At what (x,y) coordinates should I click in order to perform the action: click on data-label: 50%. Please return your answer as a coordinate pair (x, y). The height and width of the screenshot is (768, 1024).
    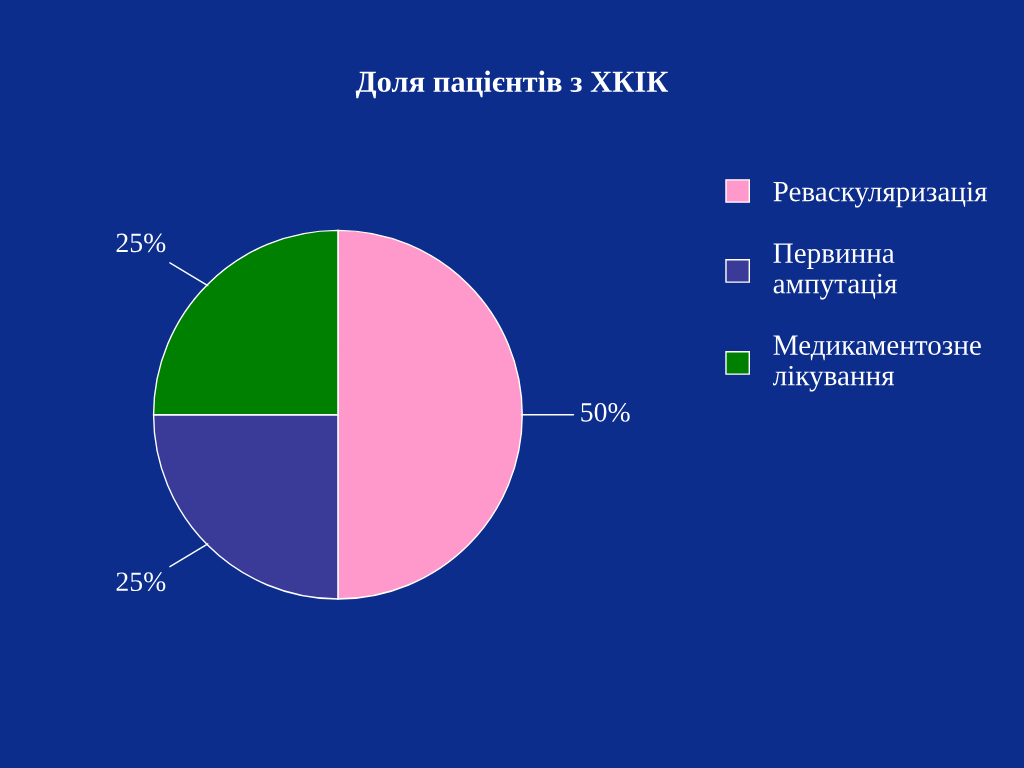
    Looking at the image, I should click on (605, 412).